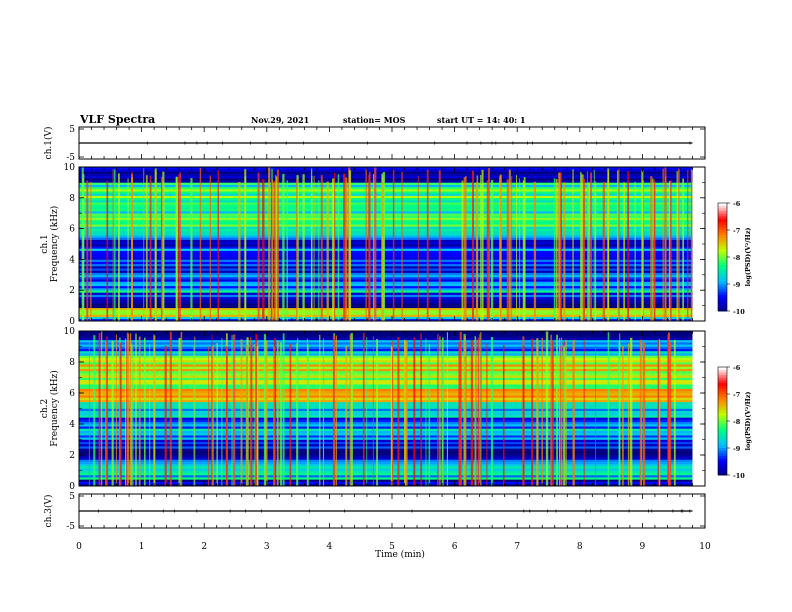 The height and width of the screenshot is (612, 792). I want to click on y-tick-label: 0, so click(72, 322).